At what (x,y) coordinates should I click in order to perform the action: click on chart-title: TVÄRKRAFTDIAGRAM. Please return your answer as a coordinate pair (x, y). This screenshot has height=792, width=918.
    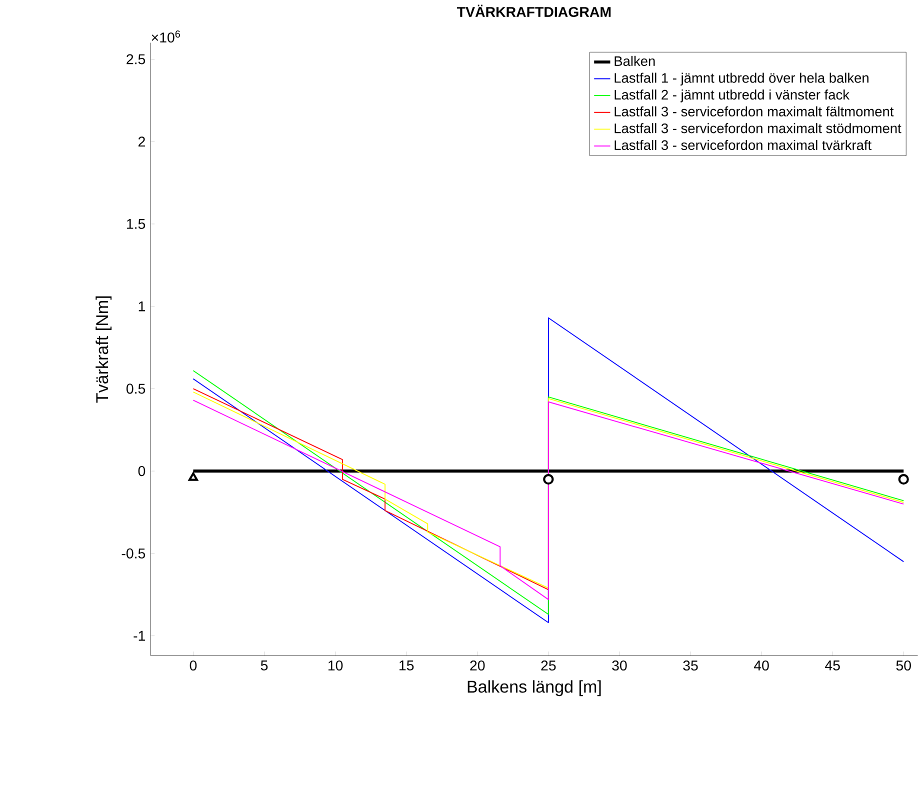
    Looking at the image, I should click on (534, 10).